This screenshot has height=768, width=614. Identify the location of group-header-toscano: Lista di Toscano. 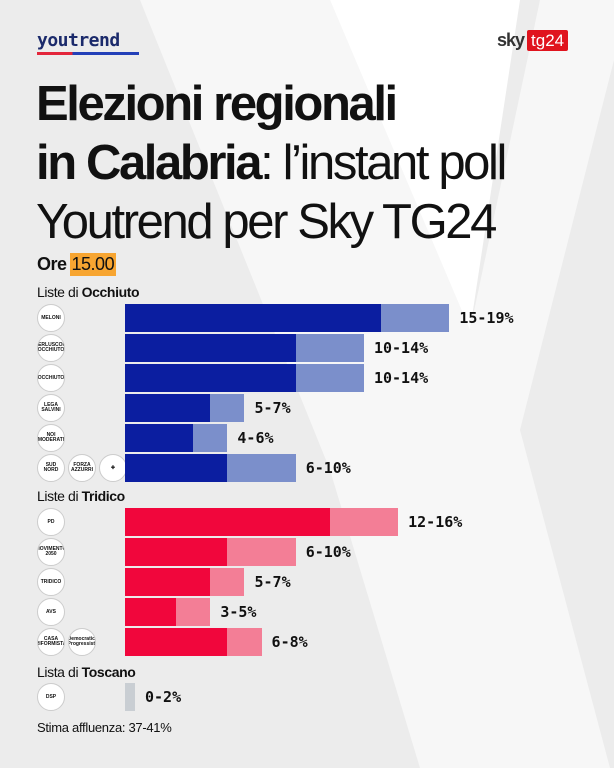
(86, 672).